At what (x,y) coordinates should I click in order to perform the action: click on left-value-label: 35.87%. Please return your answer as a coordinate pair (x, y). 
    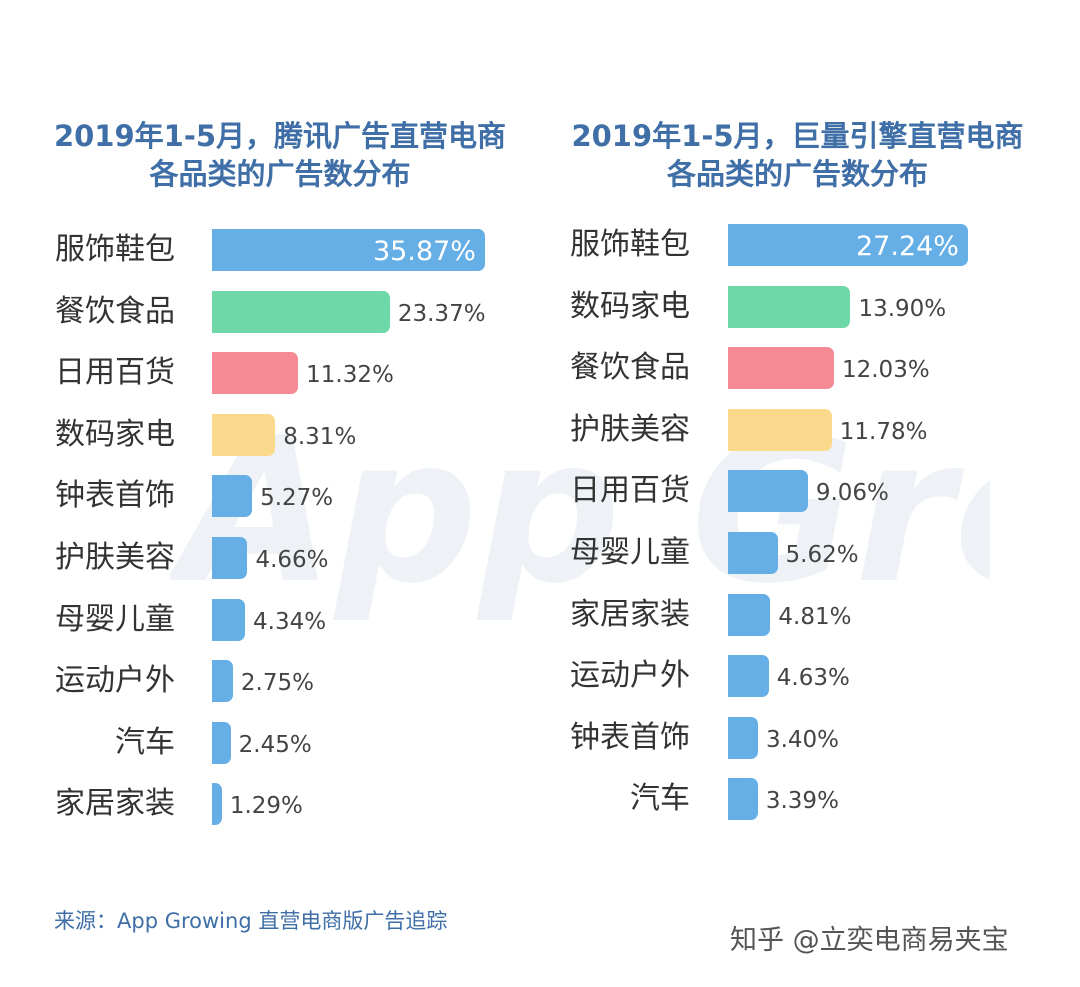
    Looking at the image, I should click on (424, 251).